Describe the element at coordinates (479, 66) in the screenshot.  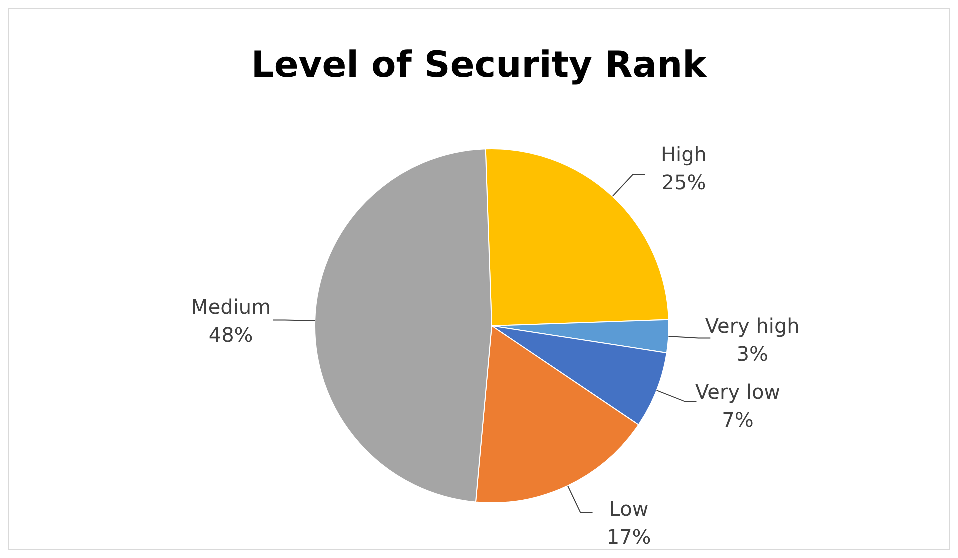
I see `chart-title: Level of Security Rank` at that location.